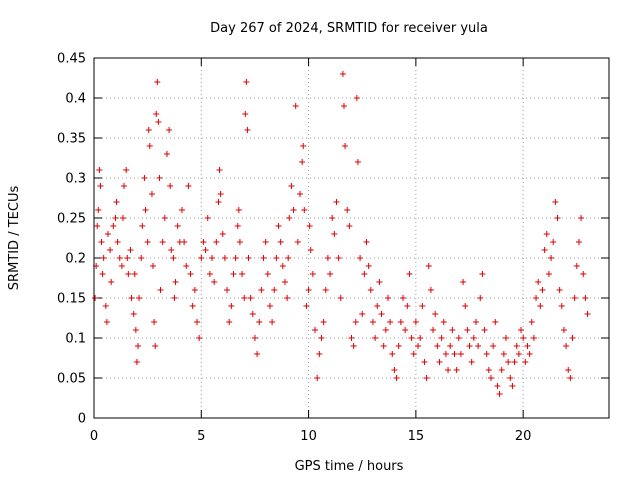  I want to click on x-tick-label: 15, so click(416, 436).